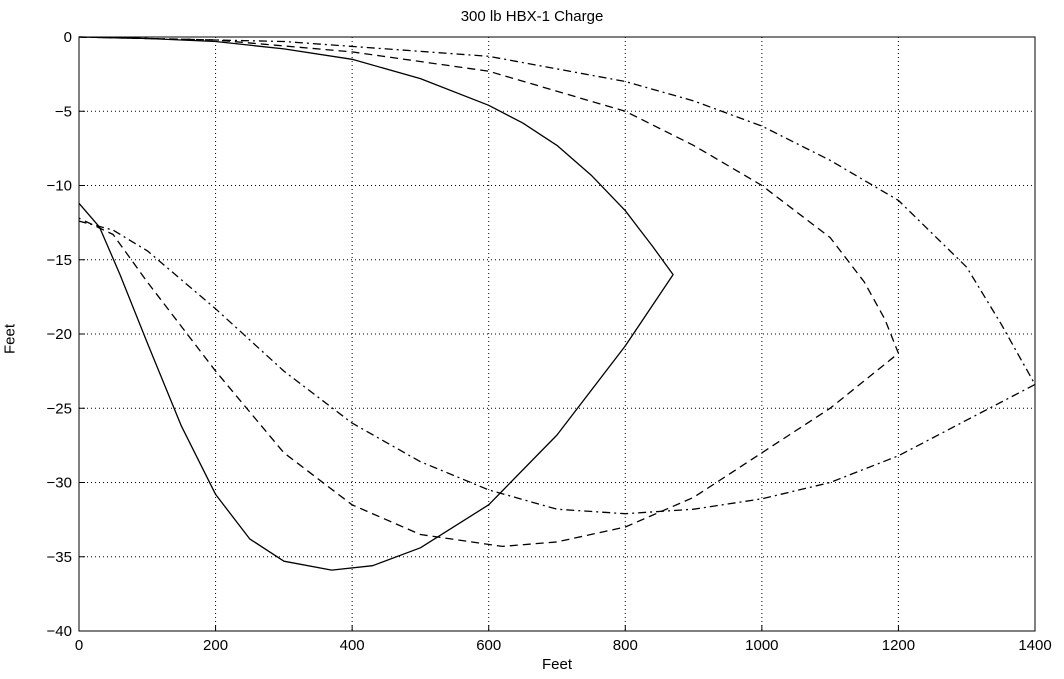  Describe the element at coordinates (488, 645) in the screenshot. I see `x-tick-label: 600` at that location.